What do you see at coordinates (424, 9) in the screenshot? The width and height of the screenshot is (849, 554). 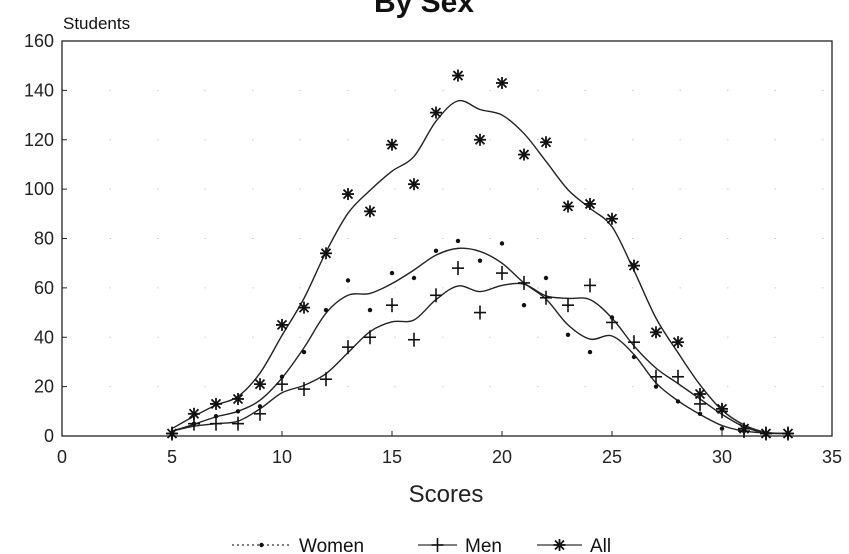 I see `chart-title: By Sex` at bounding box center [424, 9].